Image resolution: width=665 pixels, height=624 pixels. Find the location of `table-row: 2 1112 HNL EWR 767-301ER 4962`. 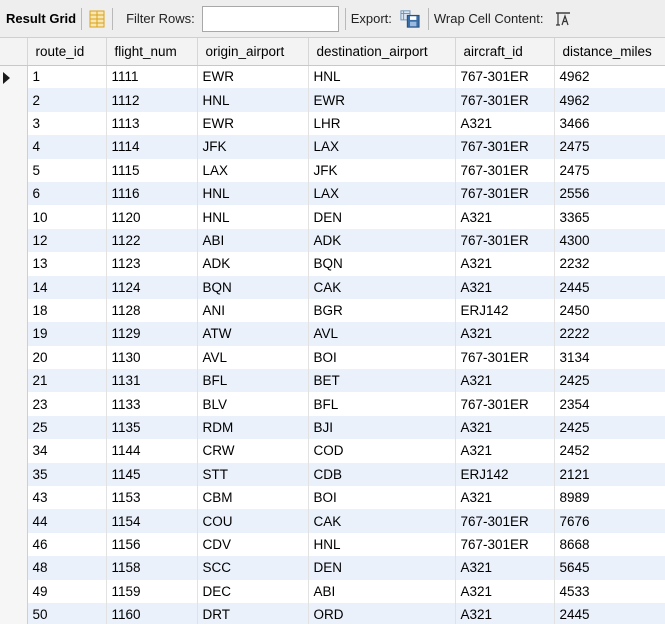

table-row: 2 1112 HNL EWR 767-301ER 4962 is located at coordinates (332, 100).